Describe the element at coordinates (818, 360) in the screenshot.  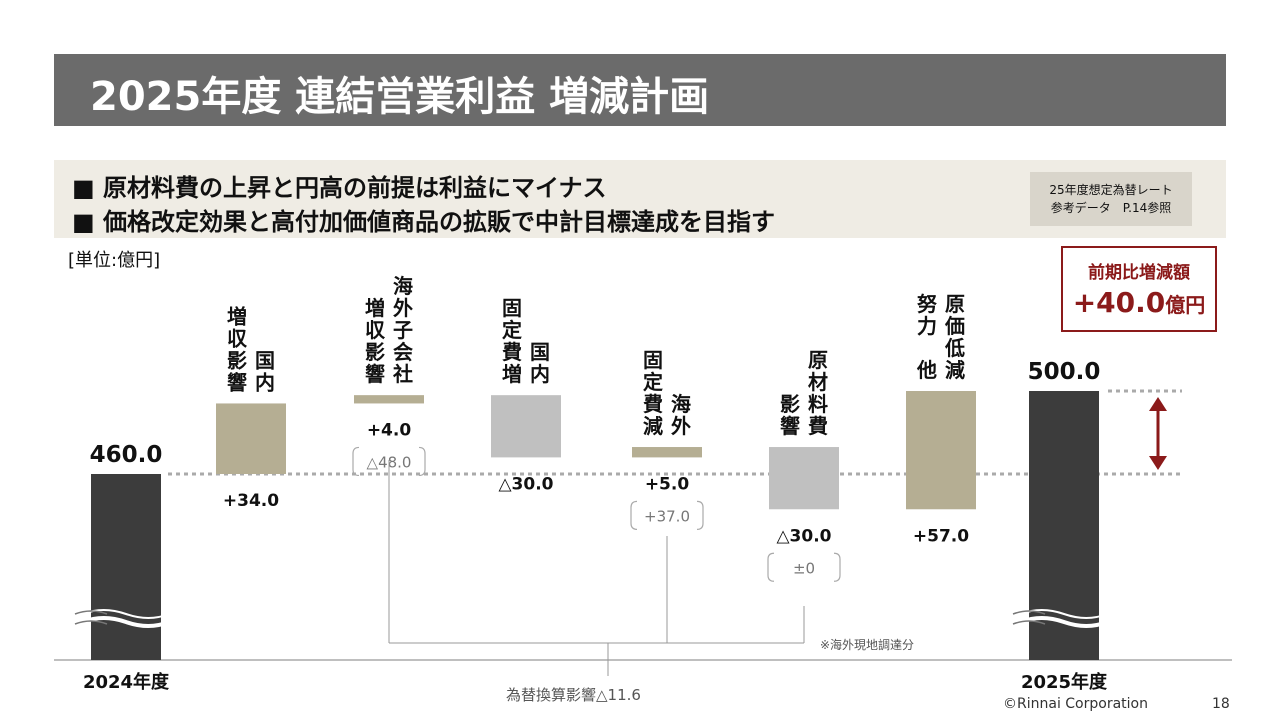
I see `category-label-5-col0: 原` at that location.